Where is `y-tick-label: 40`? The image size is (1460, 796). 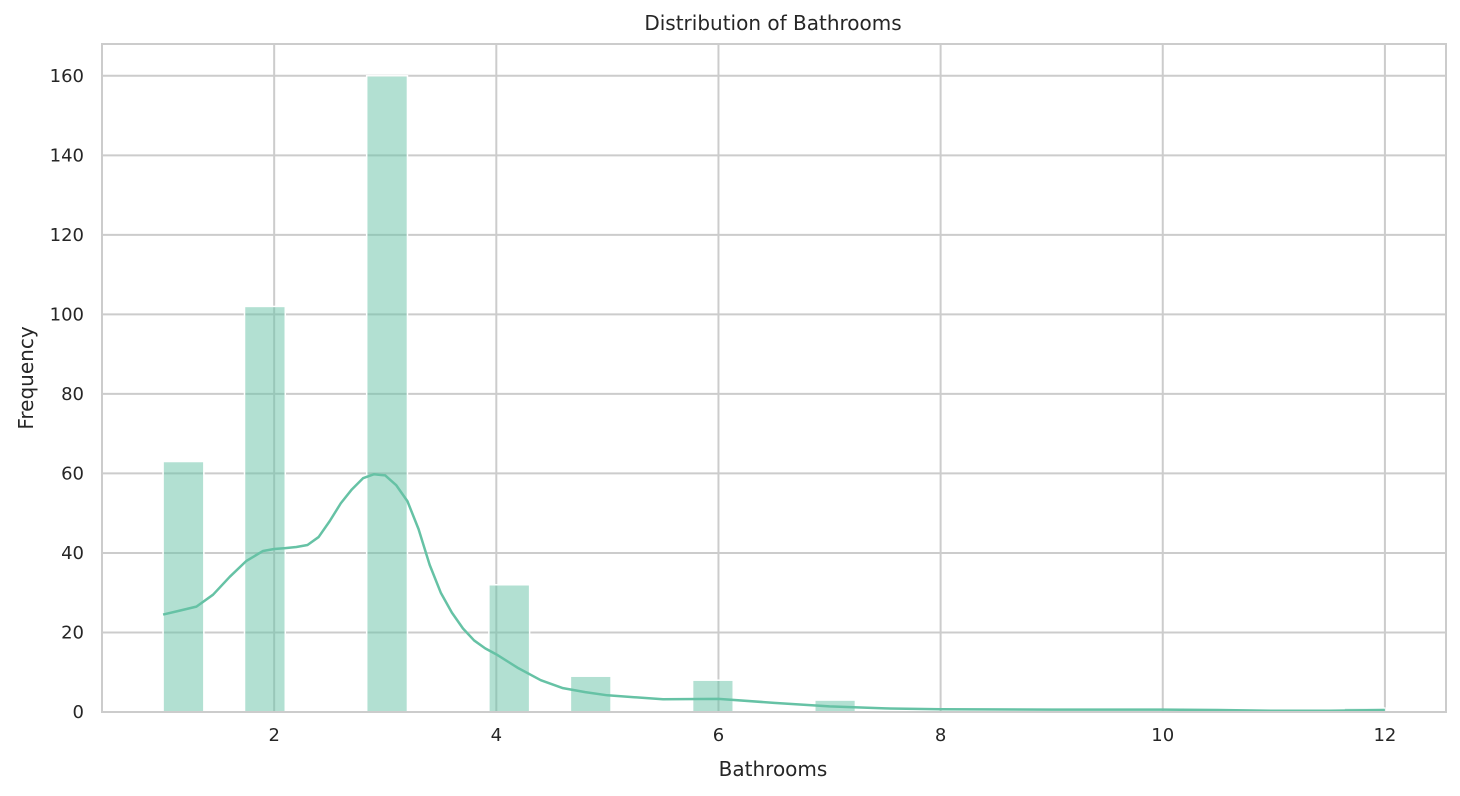 y-tick-label: 40 is located at coordinates (72, 553).